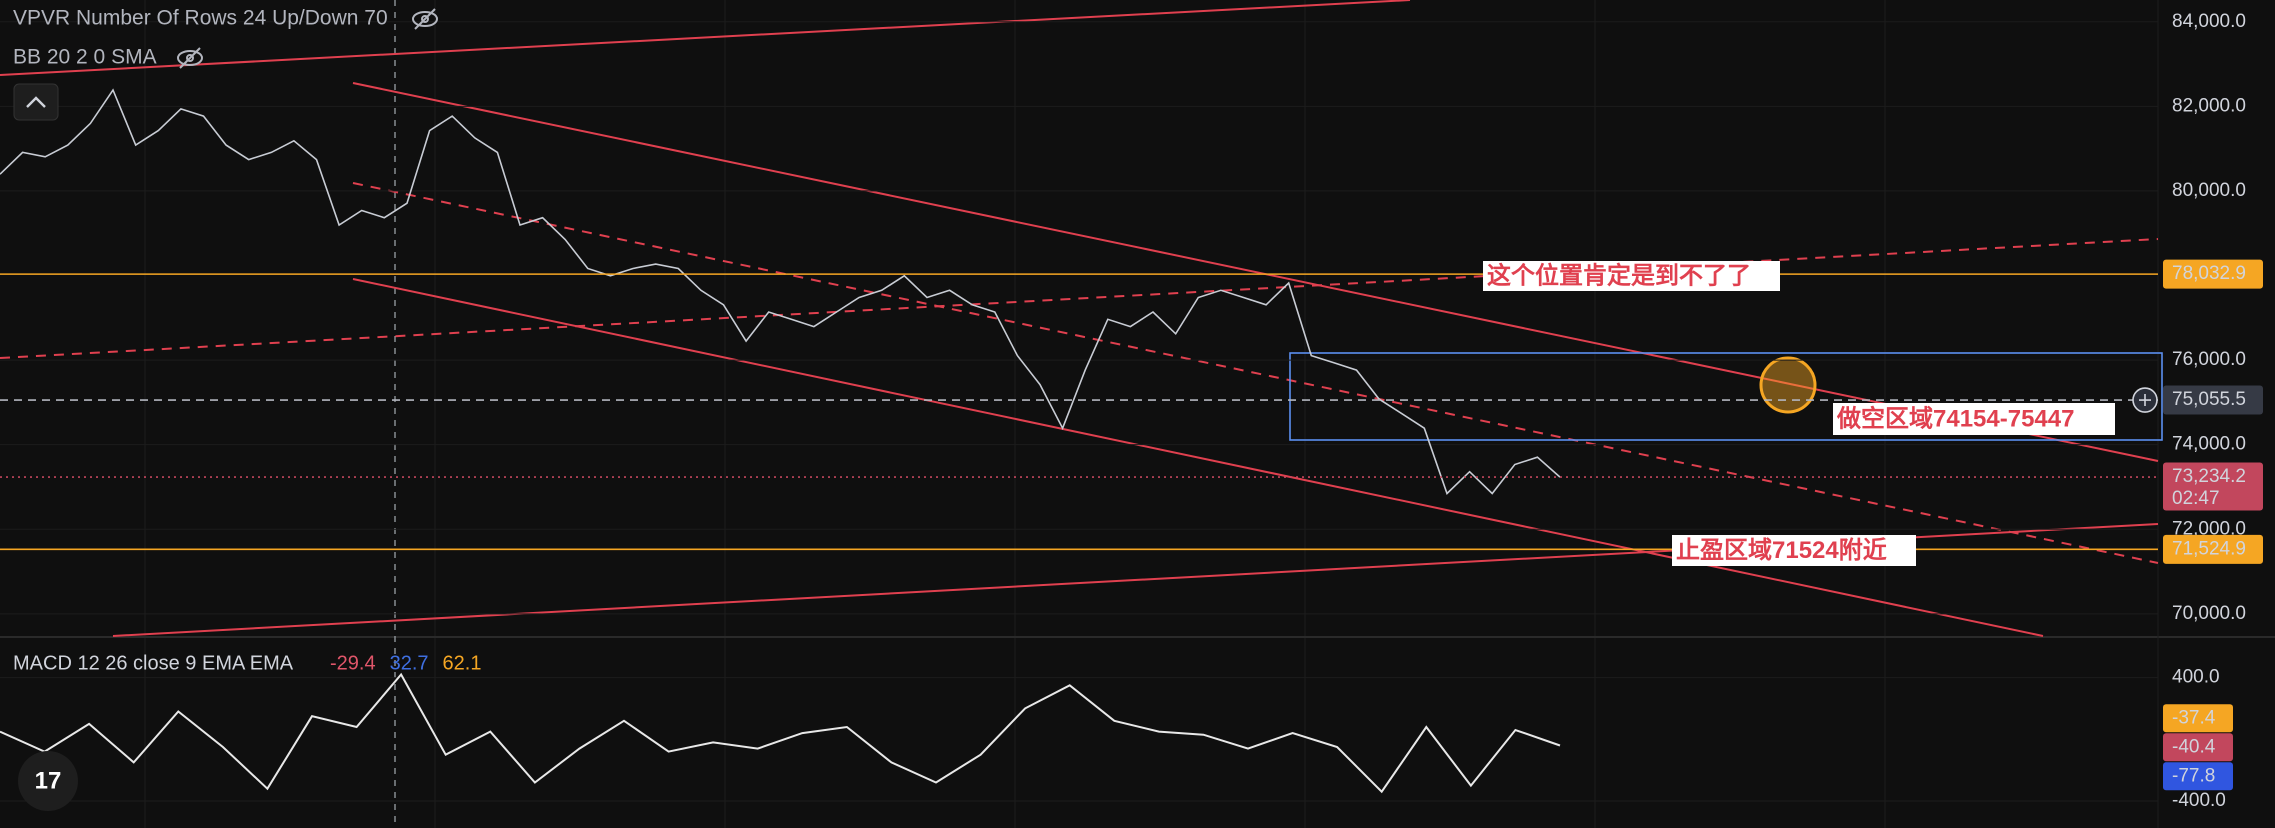  What do you see at coordinates (2209, 528) in the screenshot?
I see `y-tick-label: 72,000.0` at bounding box center [2209, 528].